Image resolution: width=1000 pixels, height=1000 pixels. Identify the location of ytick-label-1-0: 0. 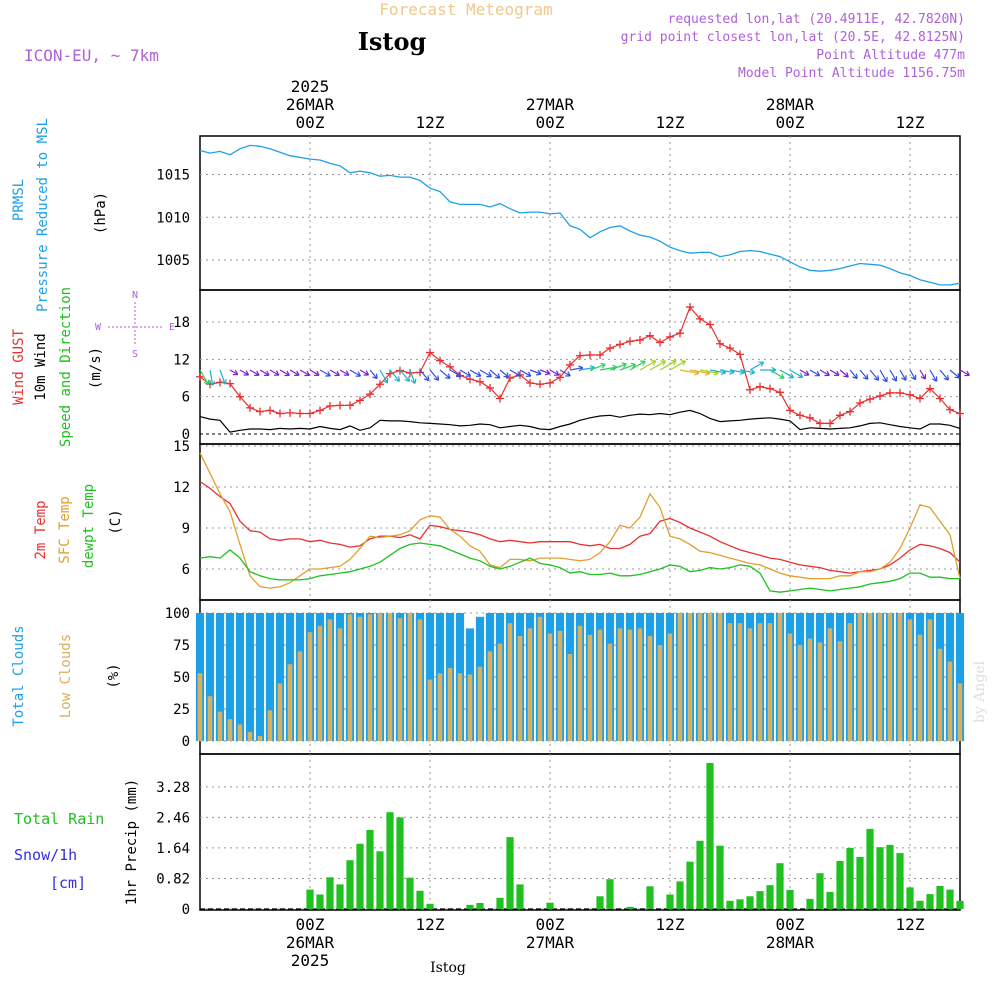
(186, 435).